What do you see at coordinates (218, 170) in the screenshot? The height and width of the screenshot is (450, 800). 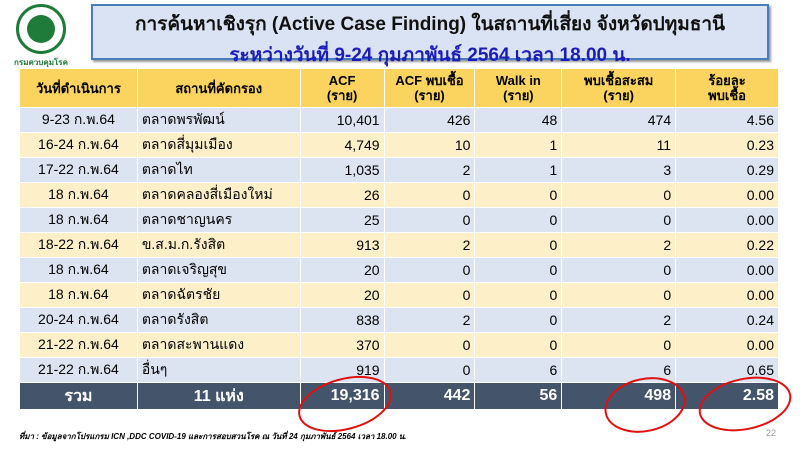 I see `table-cell: ตลาดไท` at bounding box center [218, 170].